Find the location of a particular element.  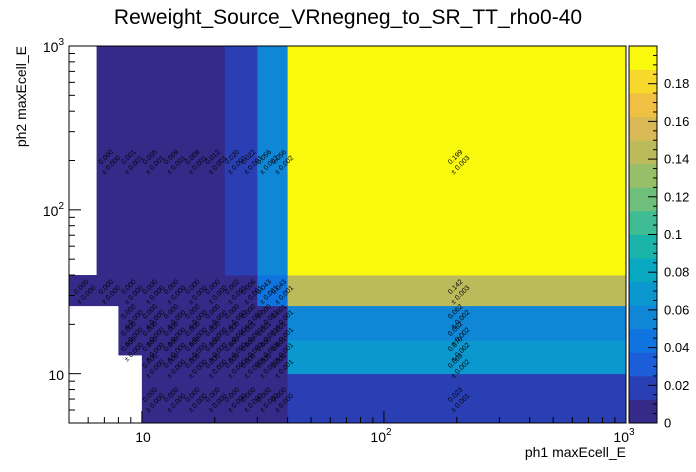

x-tick-label: 10³ is located at coordinates (624, 436).